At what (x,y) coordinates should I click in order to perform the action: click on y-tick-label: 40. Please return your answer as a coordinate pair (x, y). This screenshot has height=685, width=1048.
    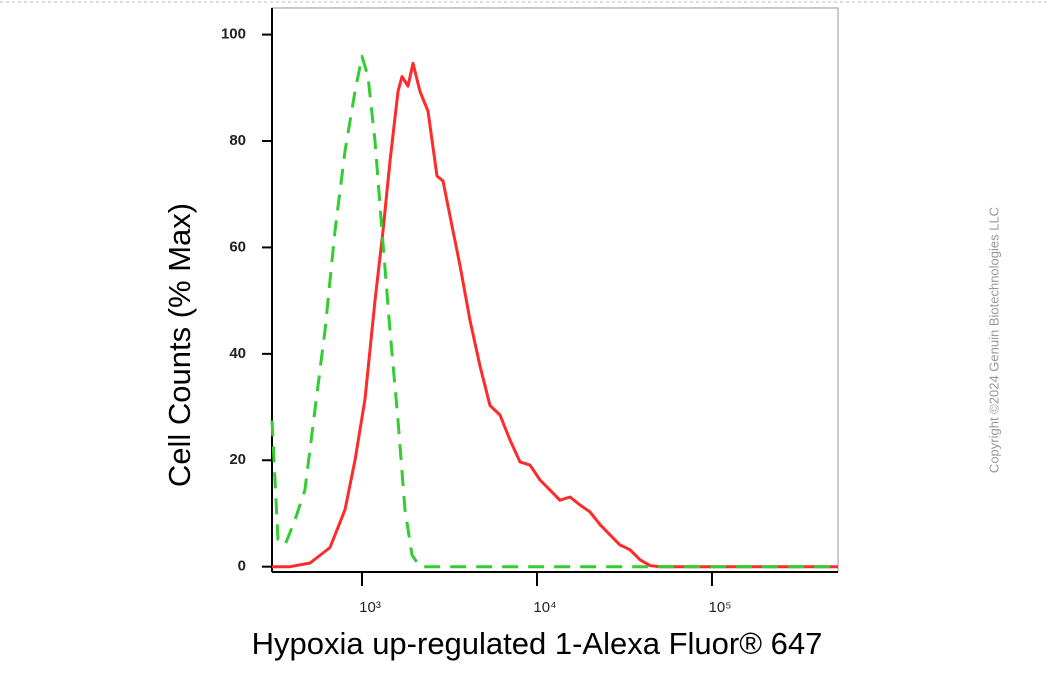
    Looking at the image, I should click on (237, 353).